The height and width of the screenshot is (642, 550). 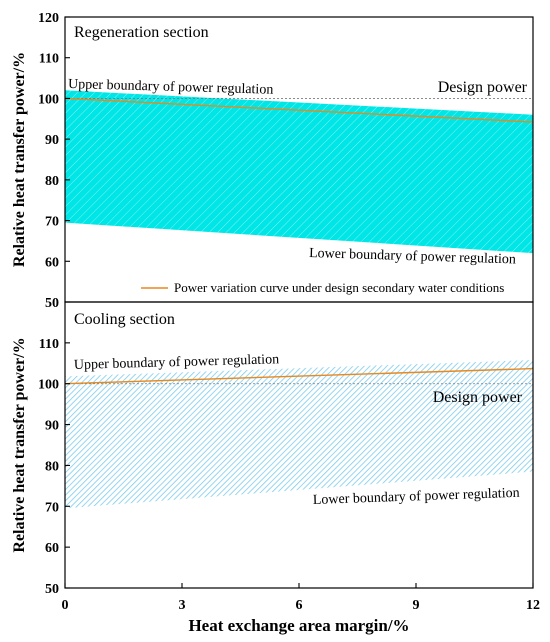 What do you see at coordinates (177, 362) in the screenshot?
I see `annotation-upper-boundary-cooling: Upper boundary of power regulation` at bounding box center [177, 362].